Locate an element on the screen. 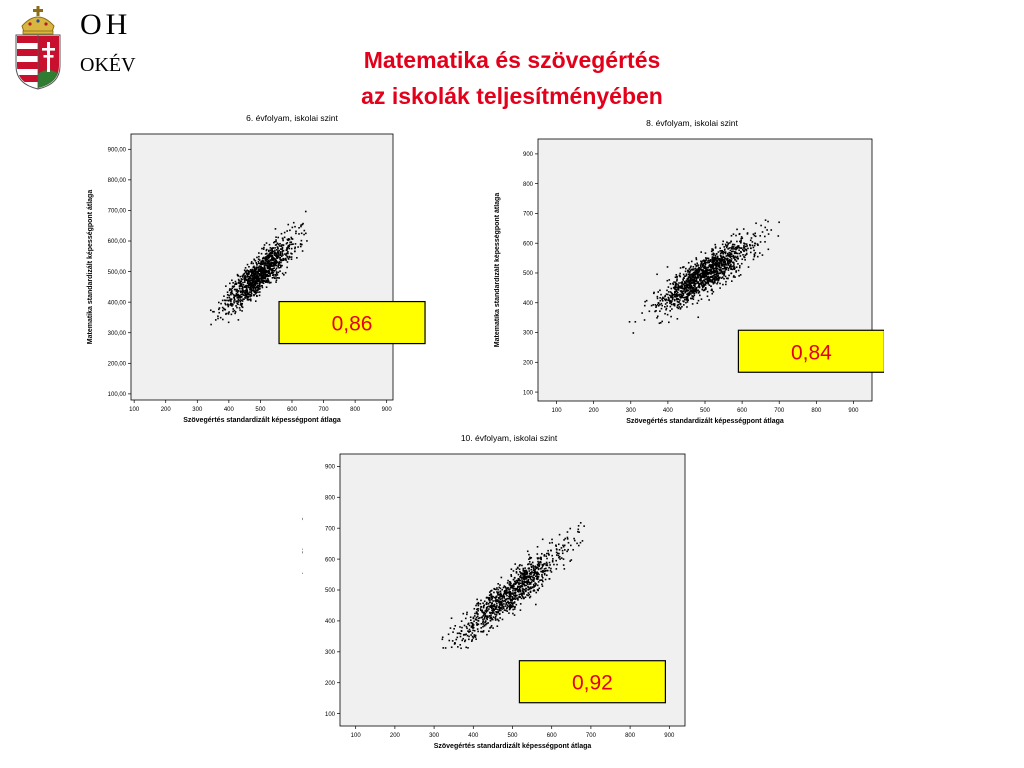 Image resolution: width=1024 pixels, height=768 pixels. x-tick-label: 600 is located at coordinates (292, 410).